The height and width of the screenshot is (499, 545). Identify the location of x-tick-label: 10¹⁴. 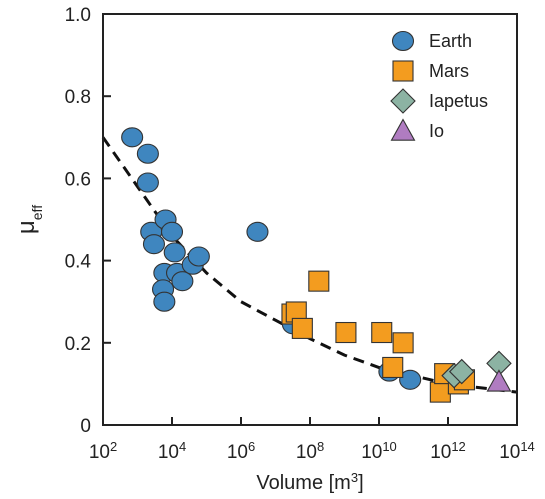
(517, 451).